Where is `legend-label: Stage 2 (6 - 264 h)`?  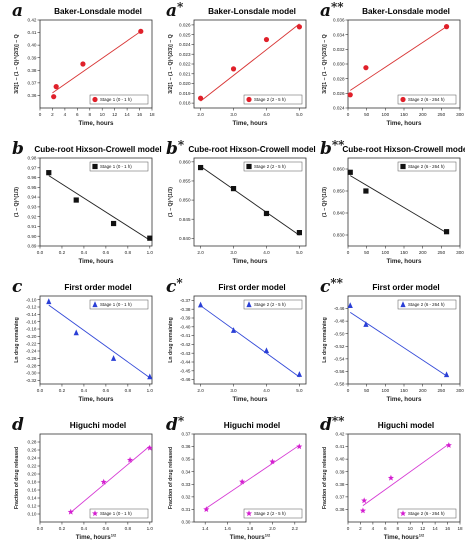 legend-label: Stage 2 (6 - 264 h) is located at coordinates (426, 513).